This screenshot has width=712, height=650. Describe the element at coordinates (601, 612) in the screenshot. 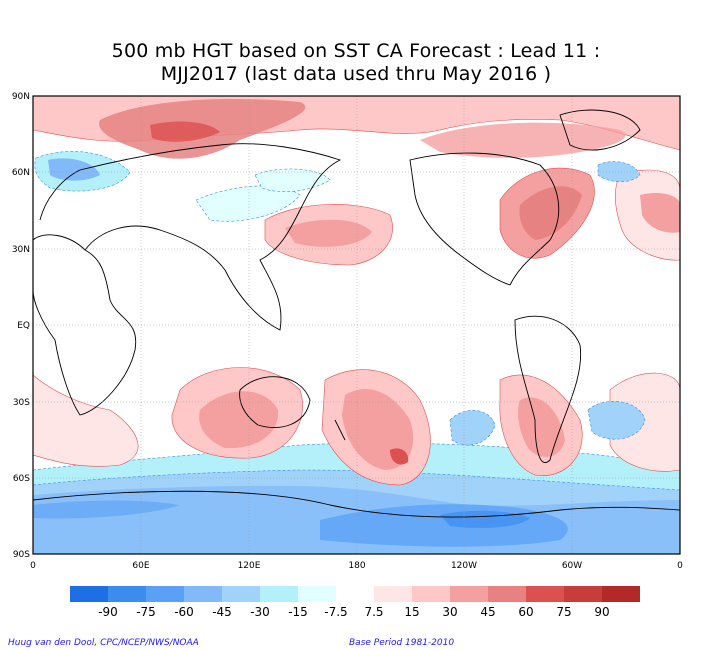

I see `colorbar-label: 90` at that location.